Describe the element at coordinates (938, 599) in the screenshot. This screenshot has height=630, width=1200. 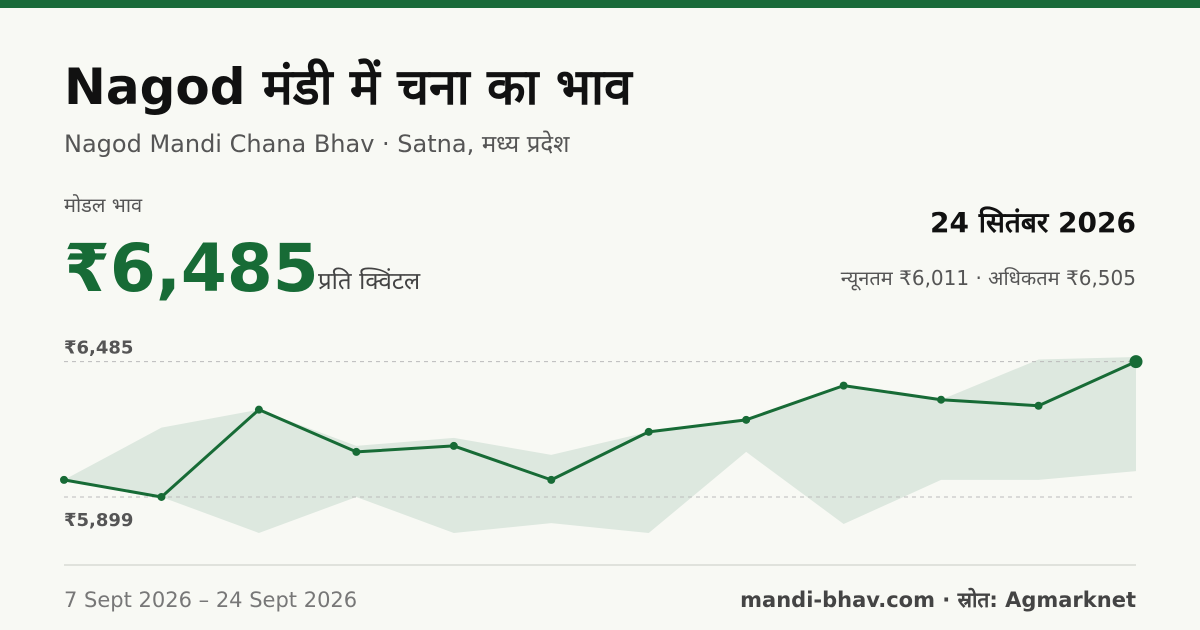
I see `source: mandi-bhav.com · स्रोत: Agmarknet` at that location.